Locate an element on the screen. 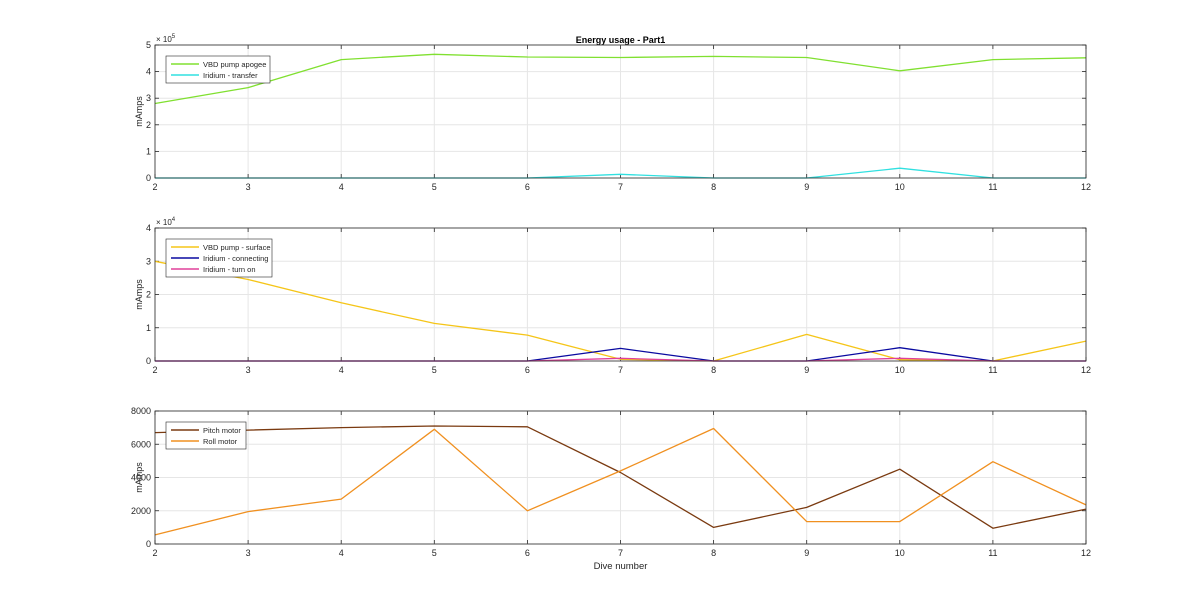 This screenshot has height=611, width=1200. legend-label: VBD pump - surface is located at coordinates (237, 247).